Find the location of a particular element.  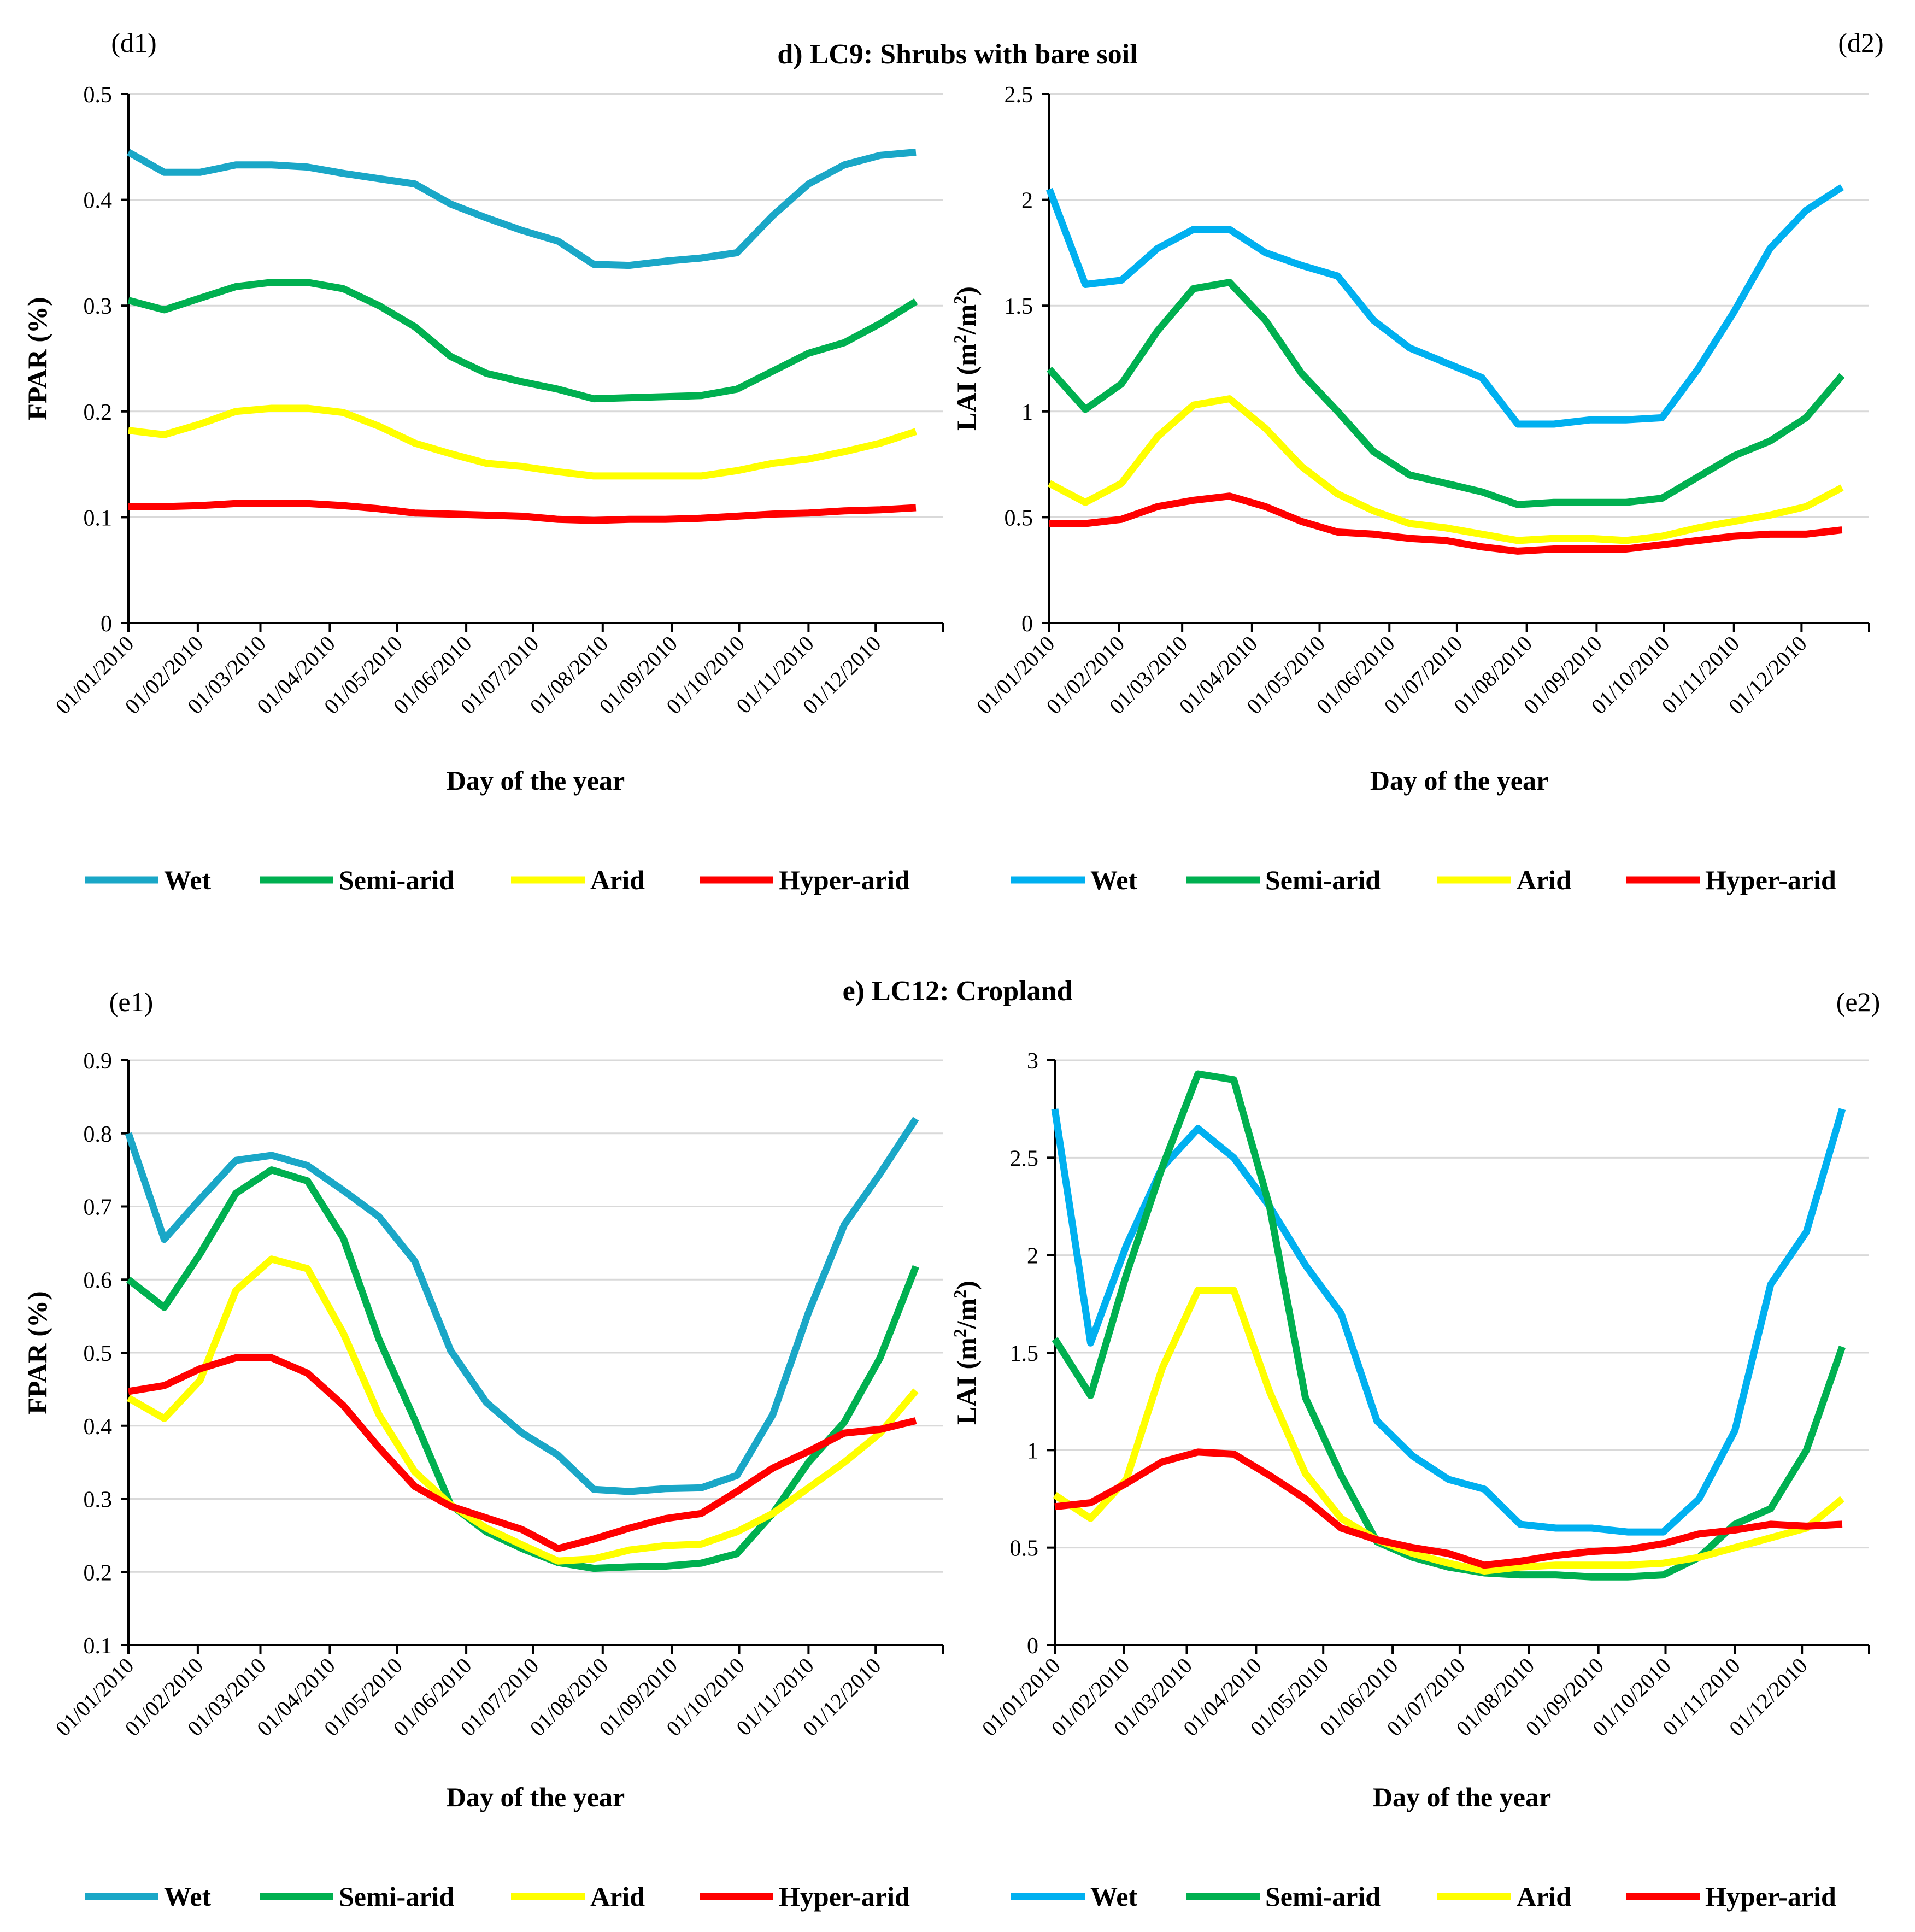

section-title-e: e) LC12: Cropland is located at coordinates (958, 991).